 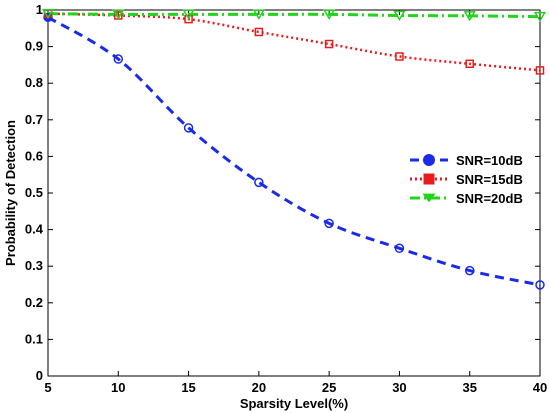 What do you see at coordinates (469, 387) in the screenshot?
I see `x-tick-label: 35` at bounding box center [469, 387].